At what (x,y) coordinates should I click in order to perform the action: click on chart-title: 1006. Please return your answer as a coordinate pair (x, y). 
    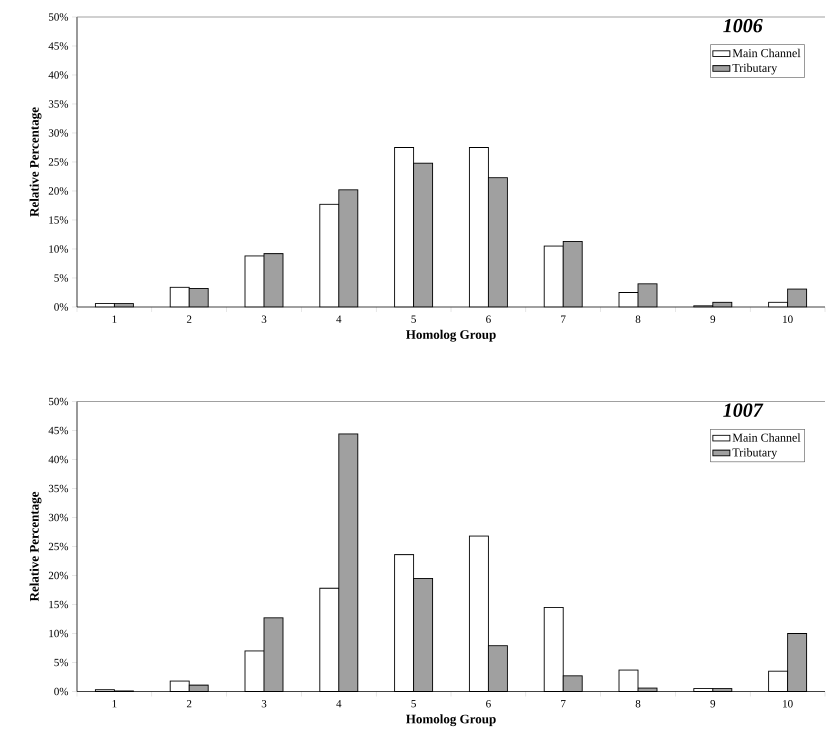
    Looking at the image, I should click on (743, 25).